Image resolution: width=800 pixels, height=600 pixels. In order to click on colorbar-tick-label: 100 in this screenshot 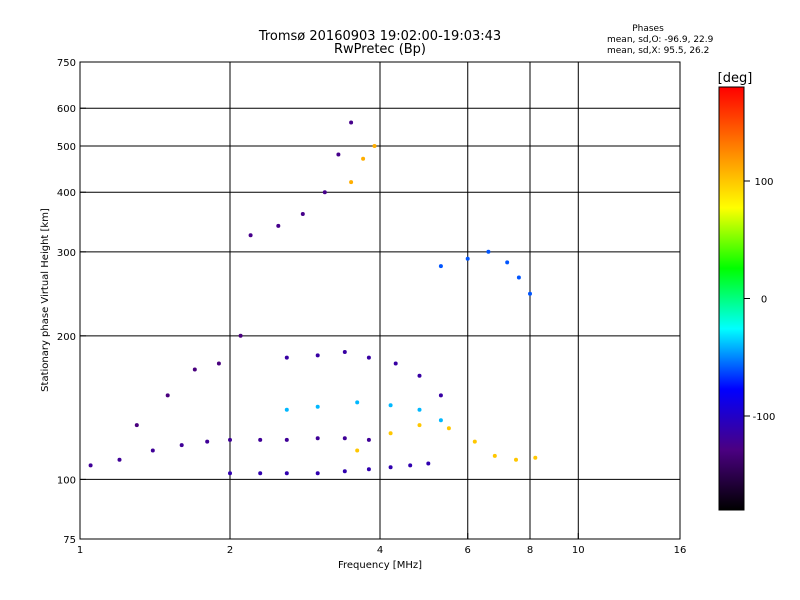, I will do `click(763, 182)`.